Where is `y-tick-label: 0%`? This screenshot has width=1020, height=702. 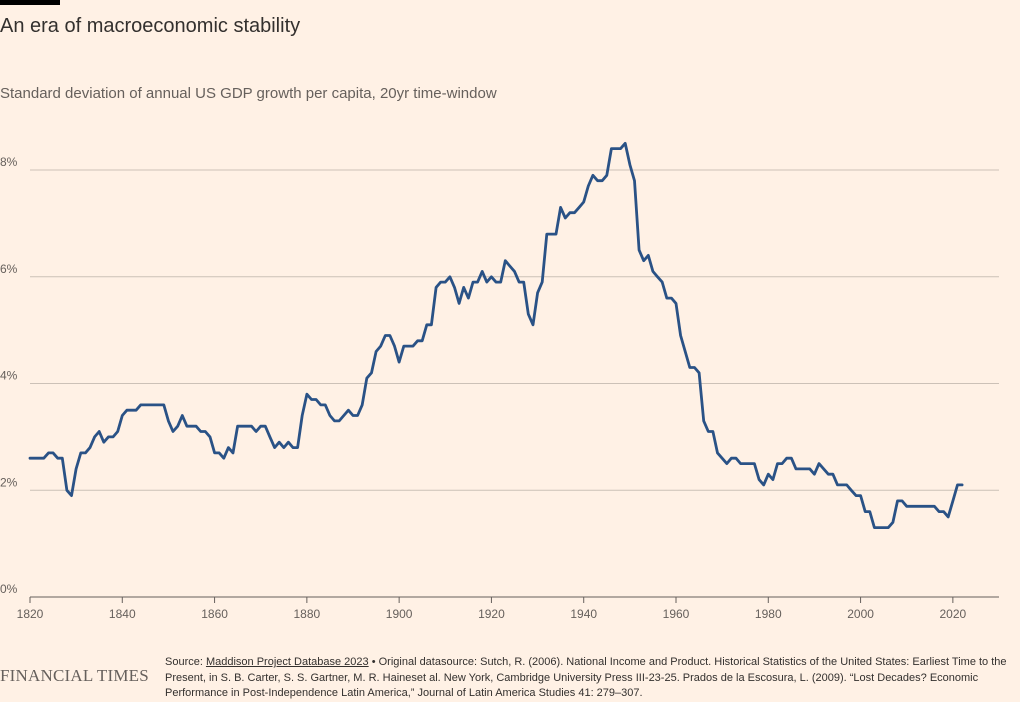 y-tick-label: 0% is located at coordinates (9, 589).